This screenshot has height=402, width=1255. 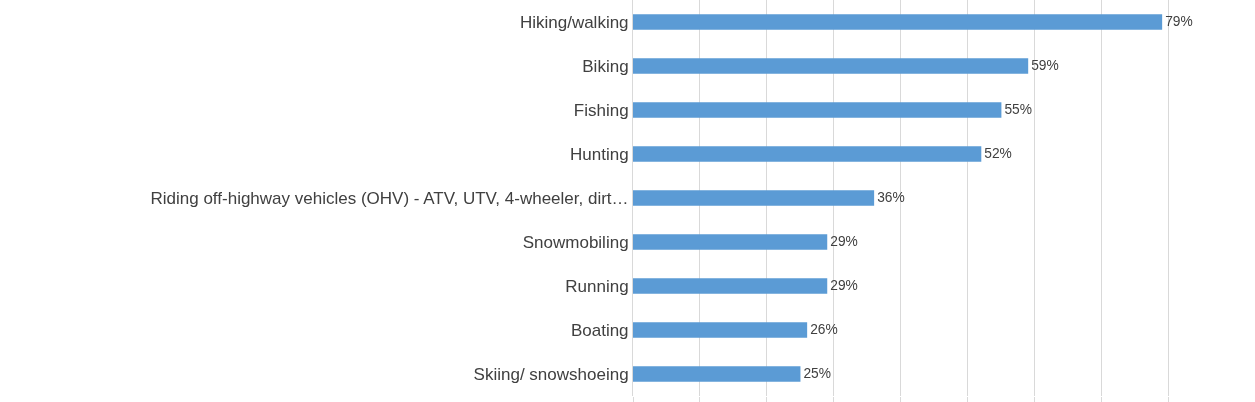 What do you see at coordinates (824, 330) in the screenshot?
I see `data-label: 26%` at bounding box center [824, 330].